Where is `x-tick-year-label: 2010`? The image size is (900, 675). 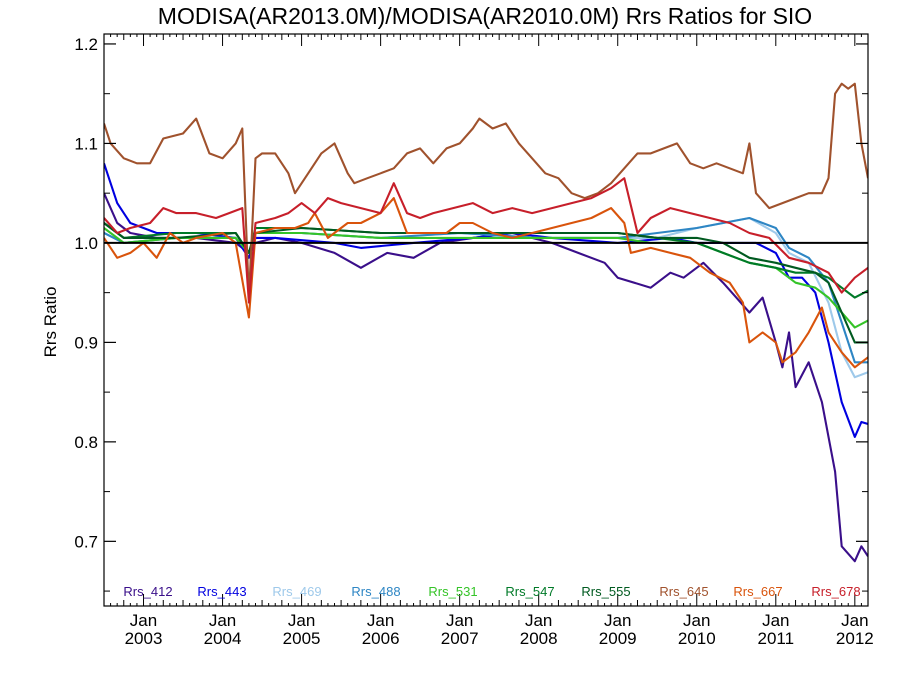 x-tick-year-label: 2010 is located at coordinates (697, 638).